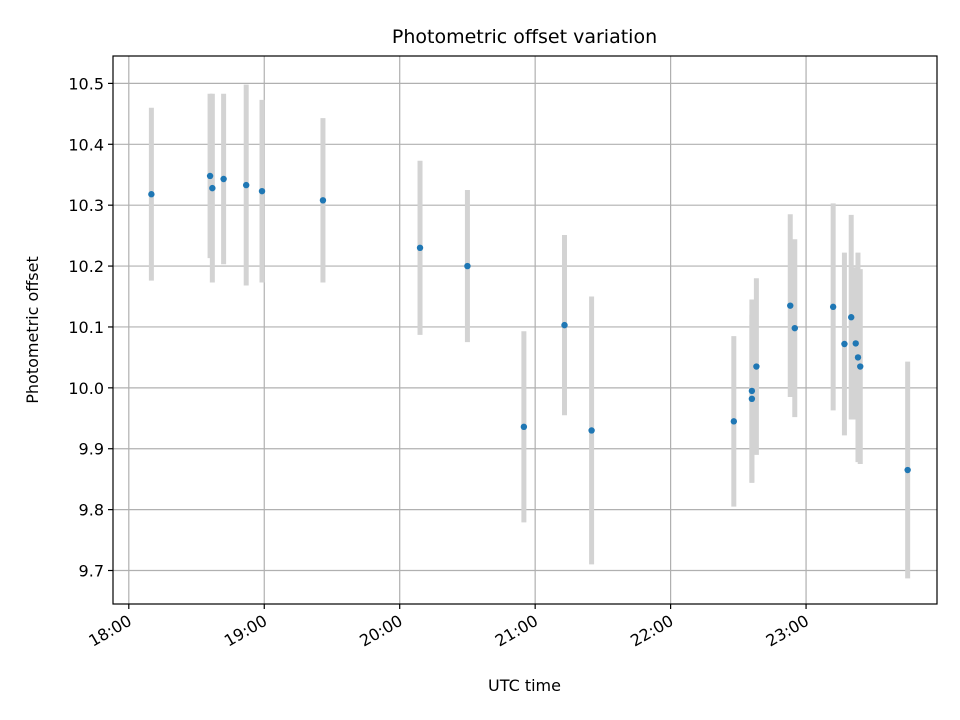 This screenshot has height=720, width=960. I want to click on y-tick-label: 10.3, so click(86, 205).